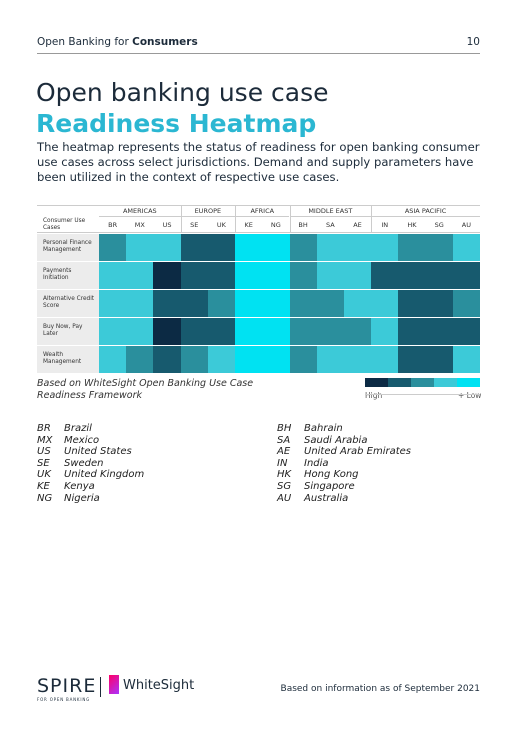 This screenshot has height=731, width=517. What do you see at coordinates (82, 498) in the screenshot?
I see `abbr-name: Nigeria` at bounding box center [82, 498].